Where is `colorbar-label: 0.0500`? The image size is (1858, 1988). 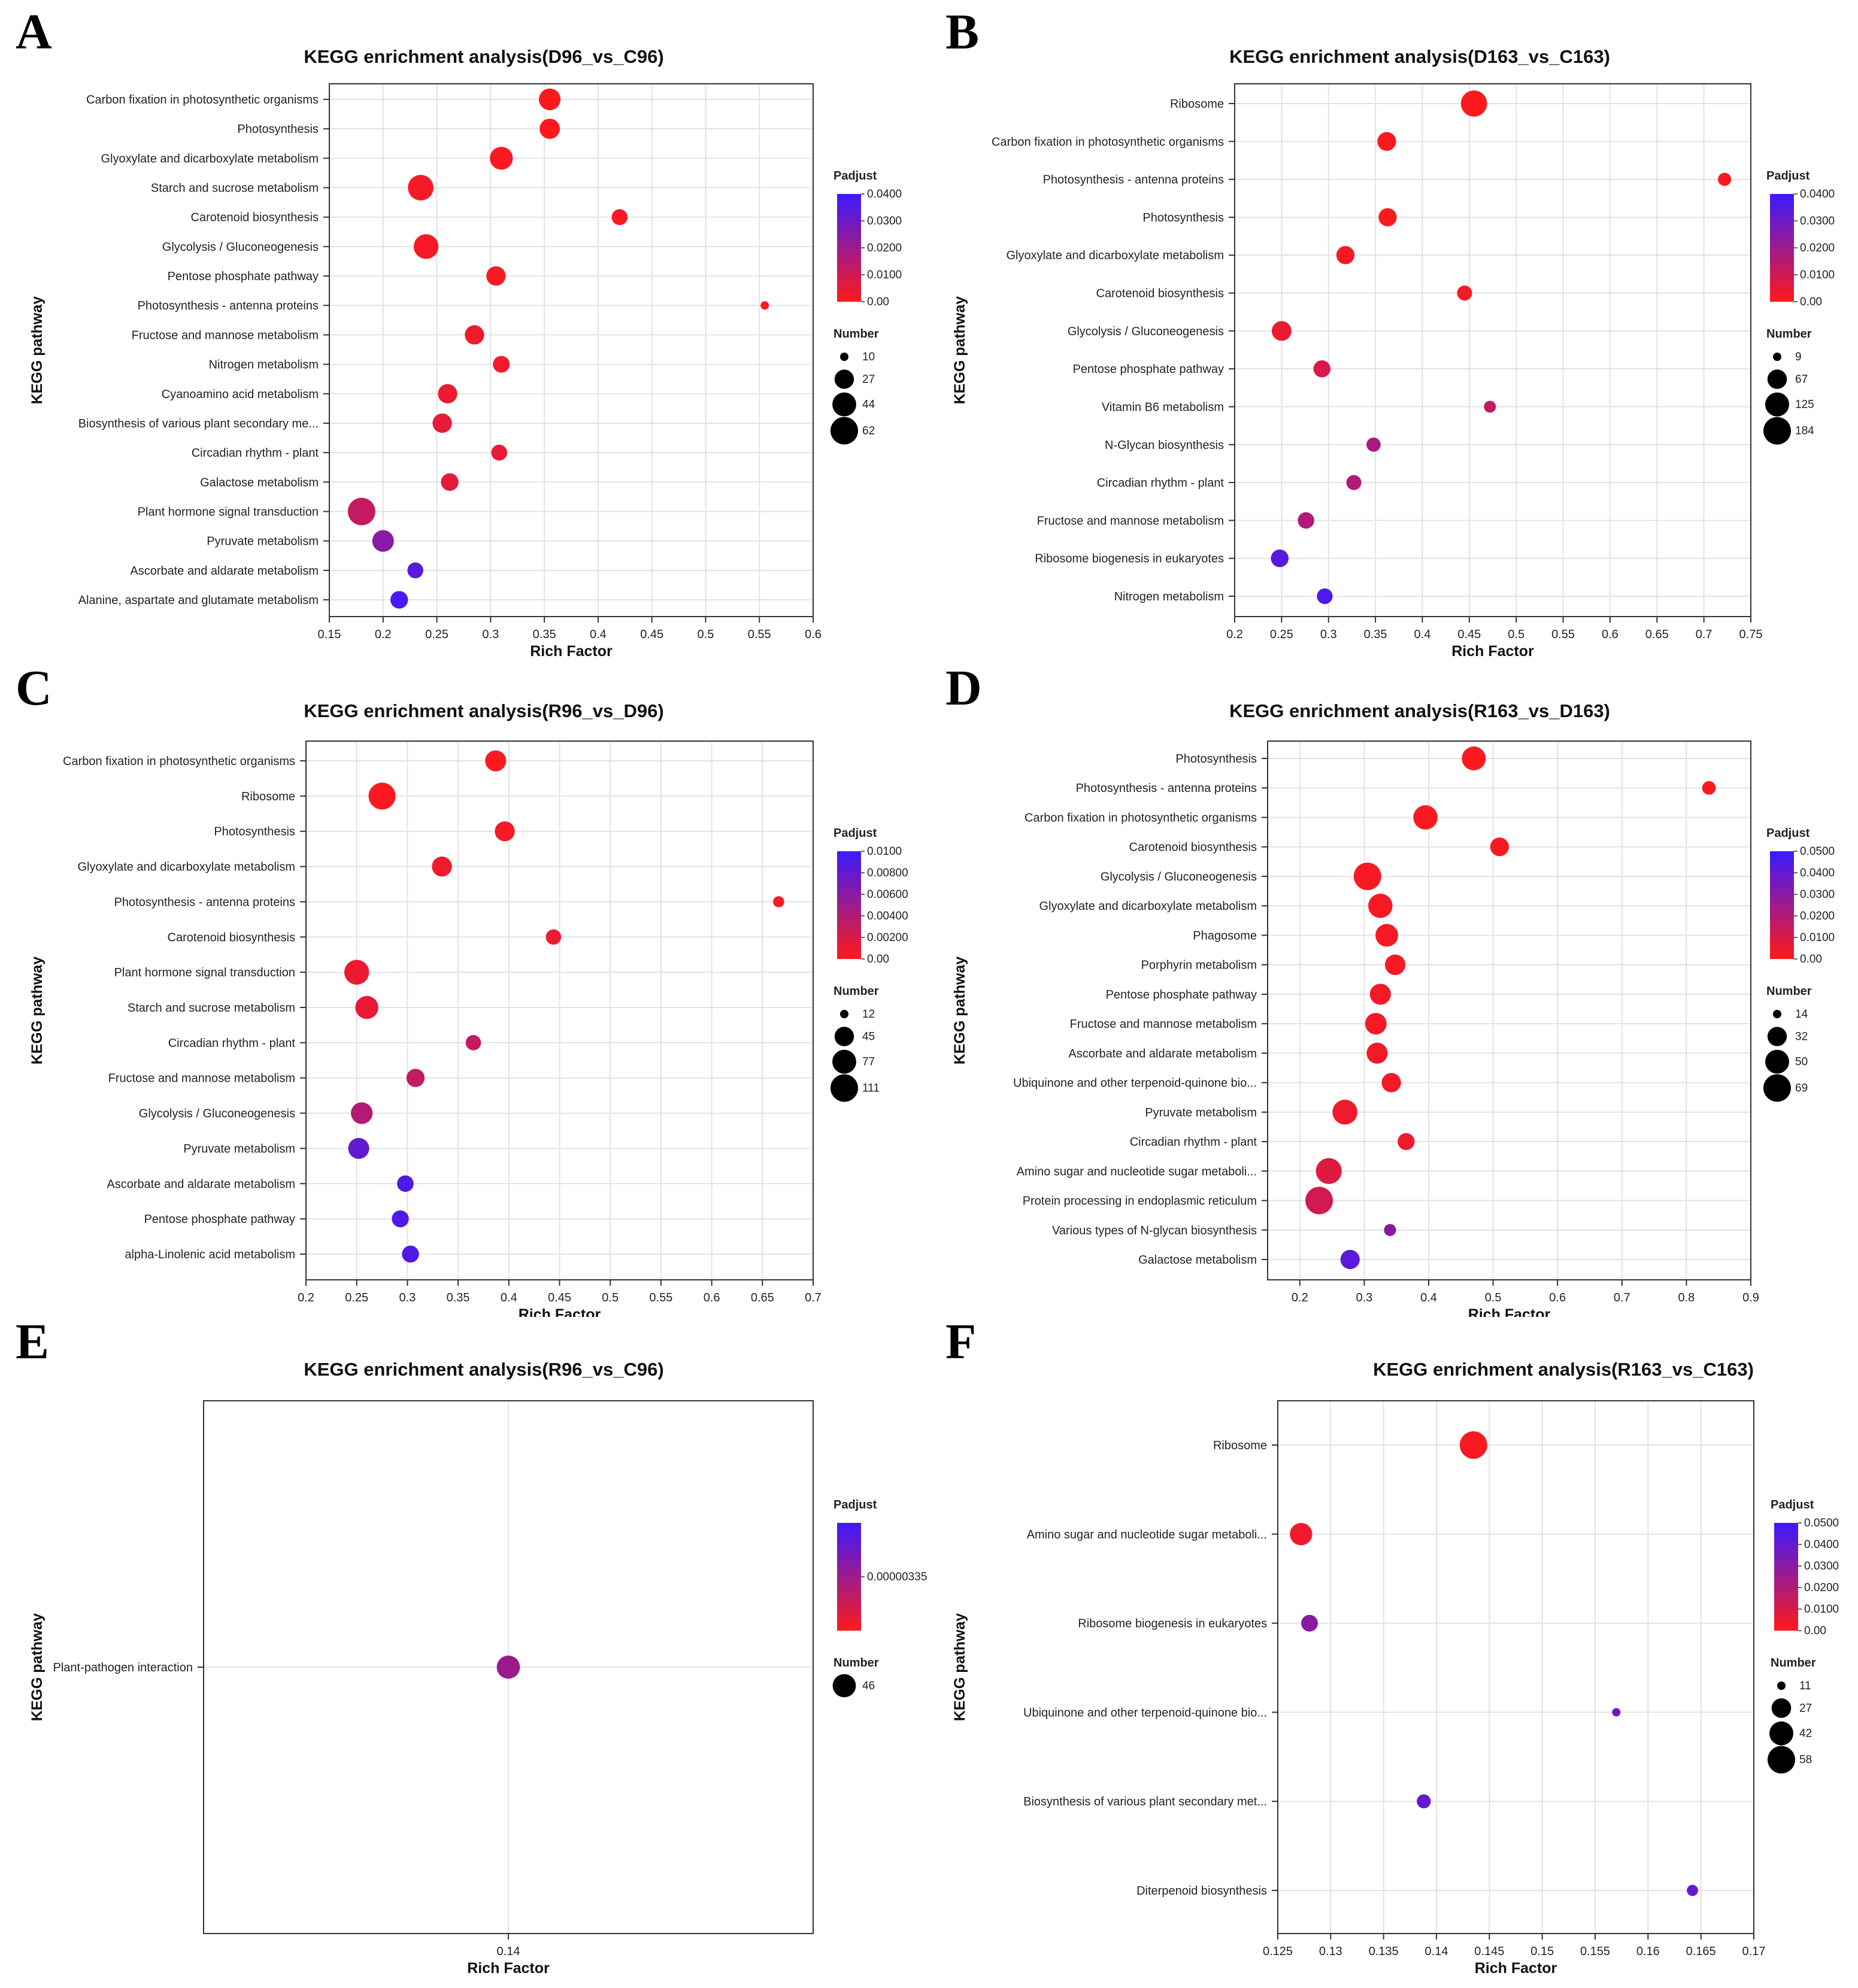 colorbar-label: 0.0500 is located at coordinates (1822, 1523).